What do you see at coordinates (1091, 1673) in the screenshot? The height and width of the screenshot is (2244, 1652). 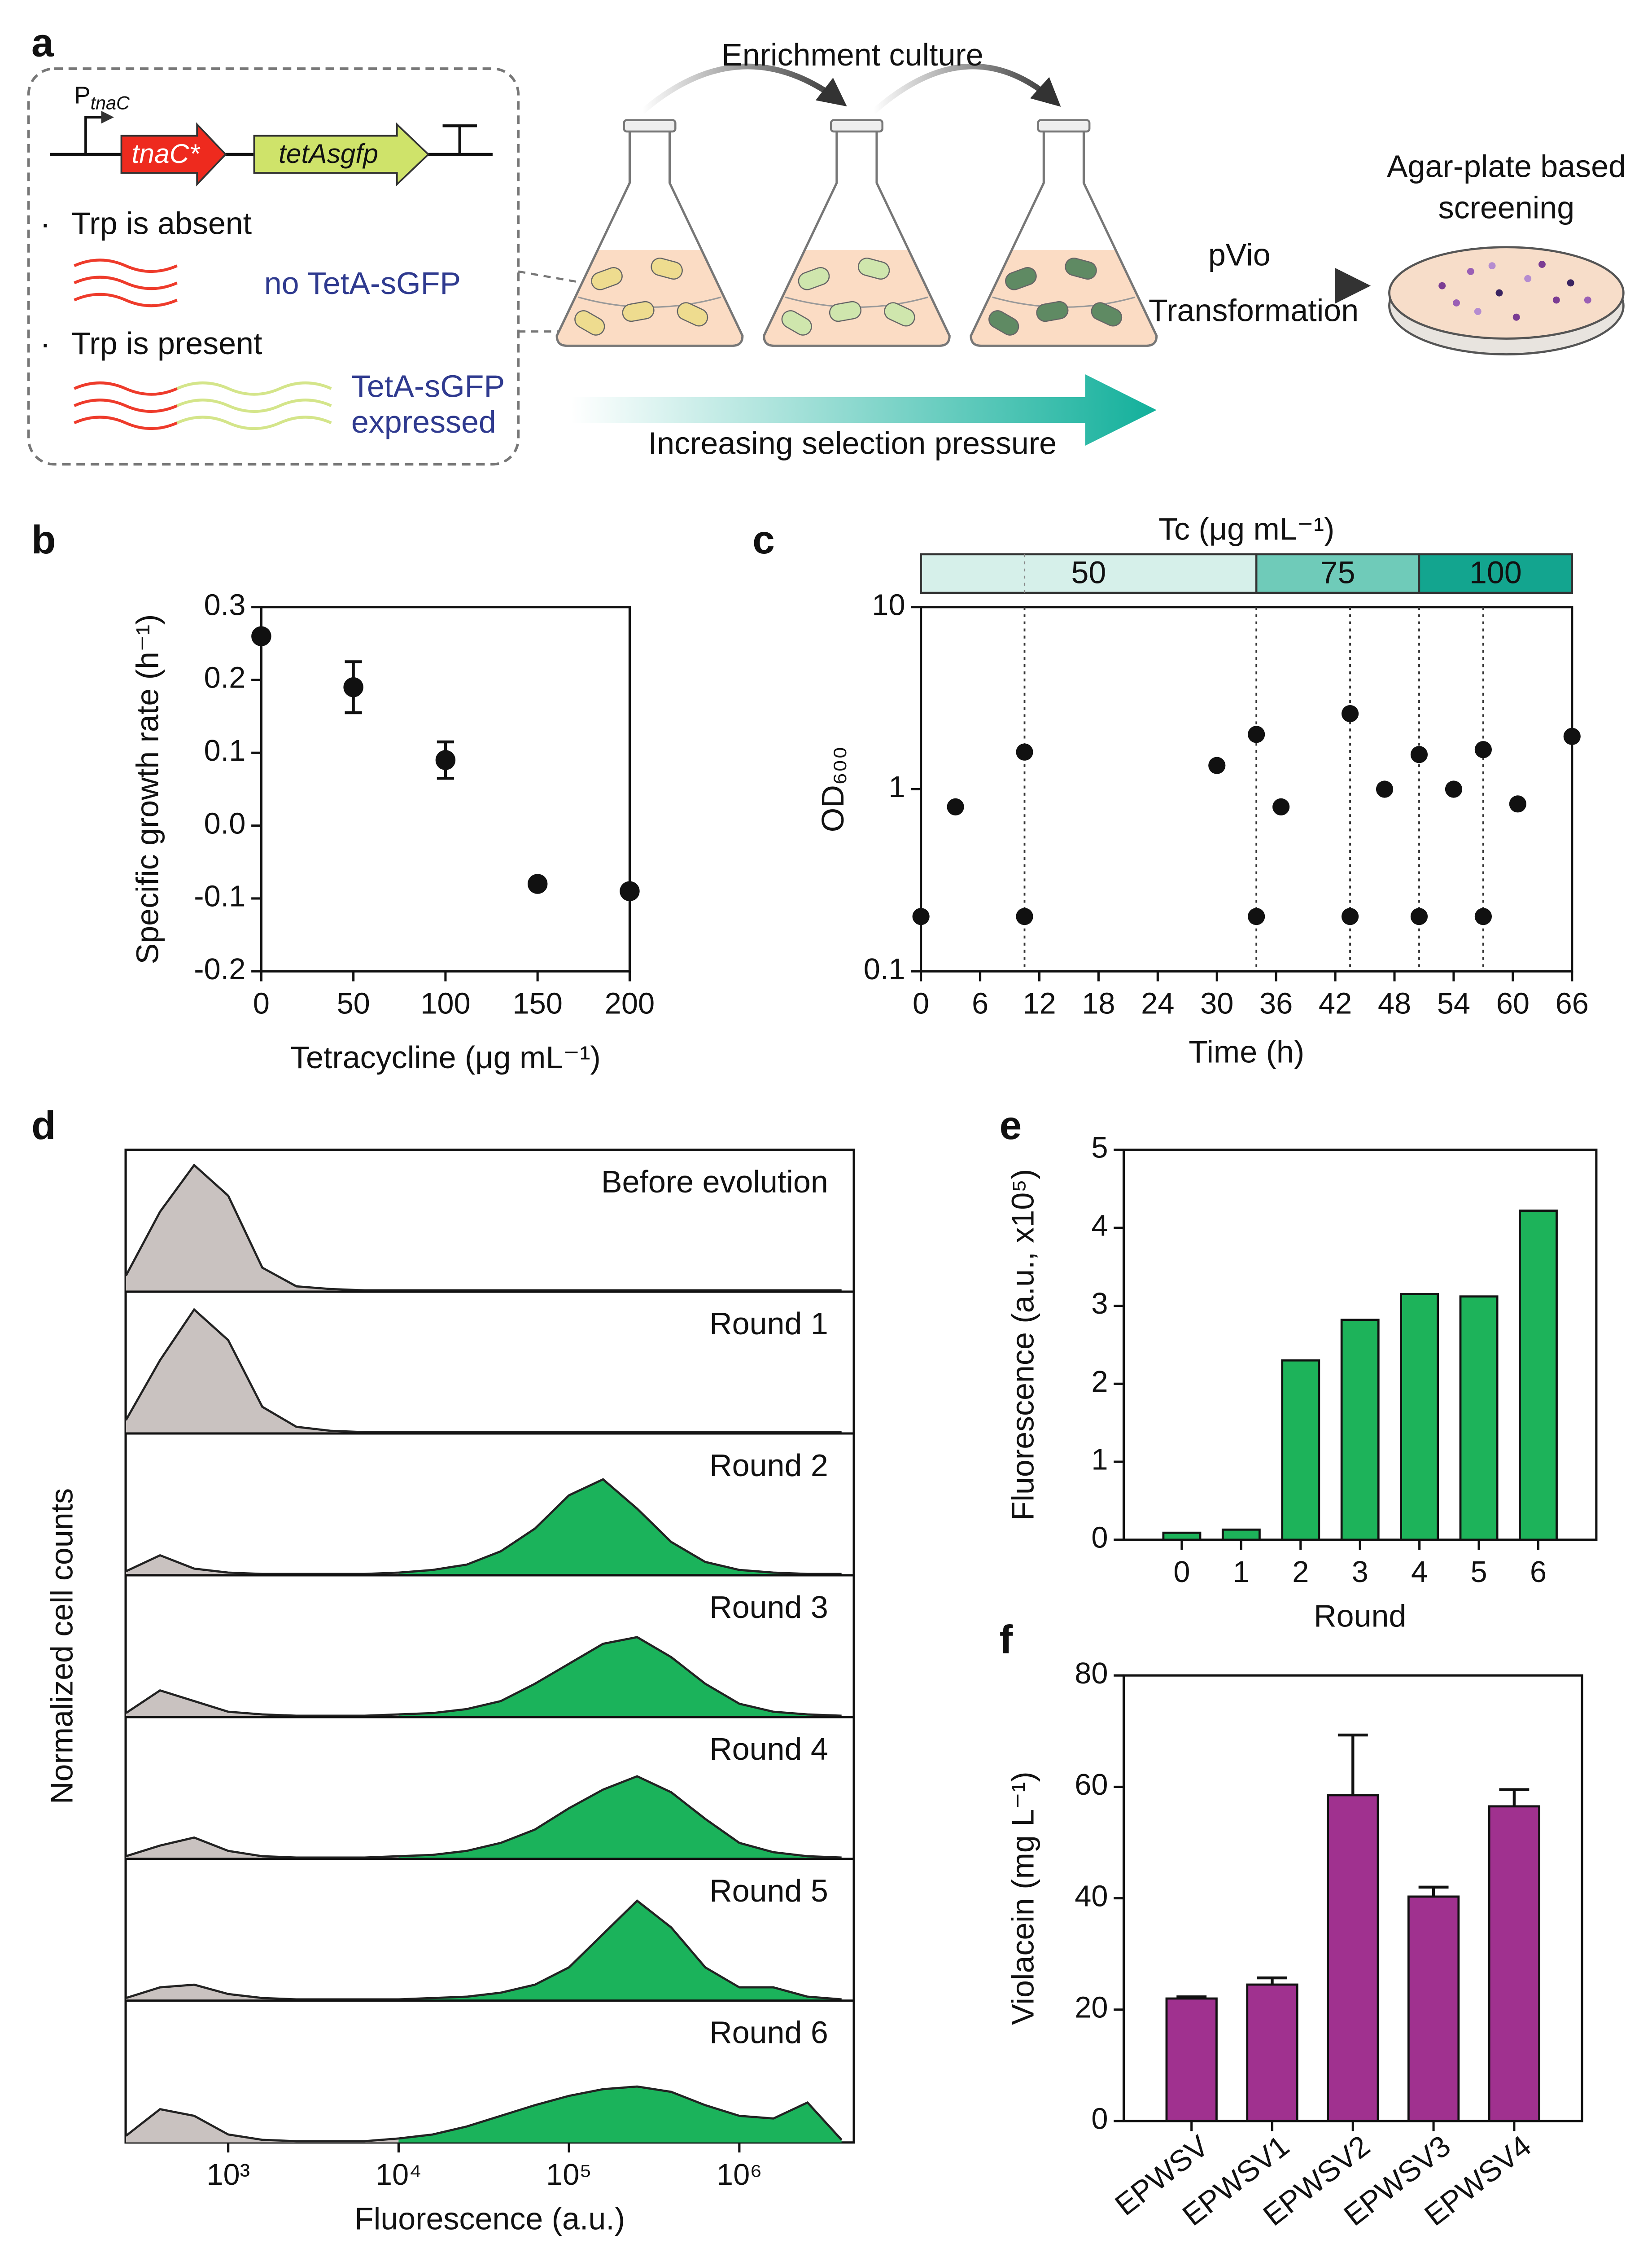 I see `y-tick-label: 80` at bounding box center [1091, 1673].